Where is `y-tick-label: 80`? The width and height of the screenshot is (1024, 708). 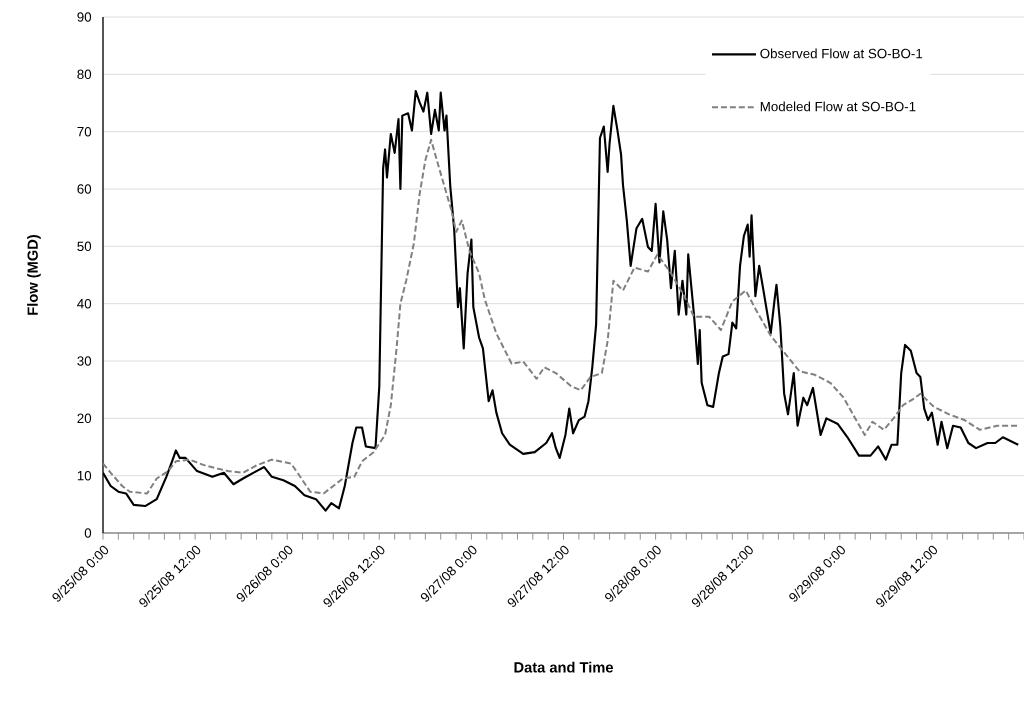 y-tick-label: 80 is located at coordinates (84, 74).